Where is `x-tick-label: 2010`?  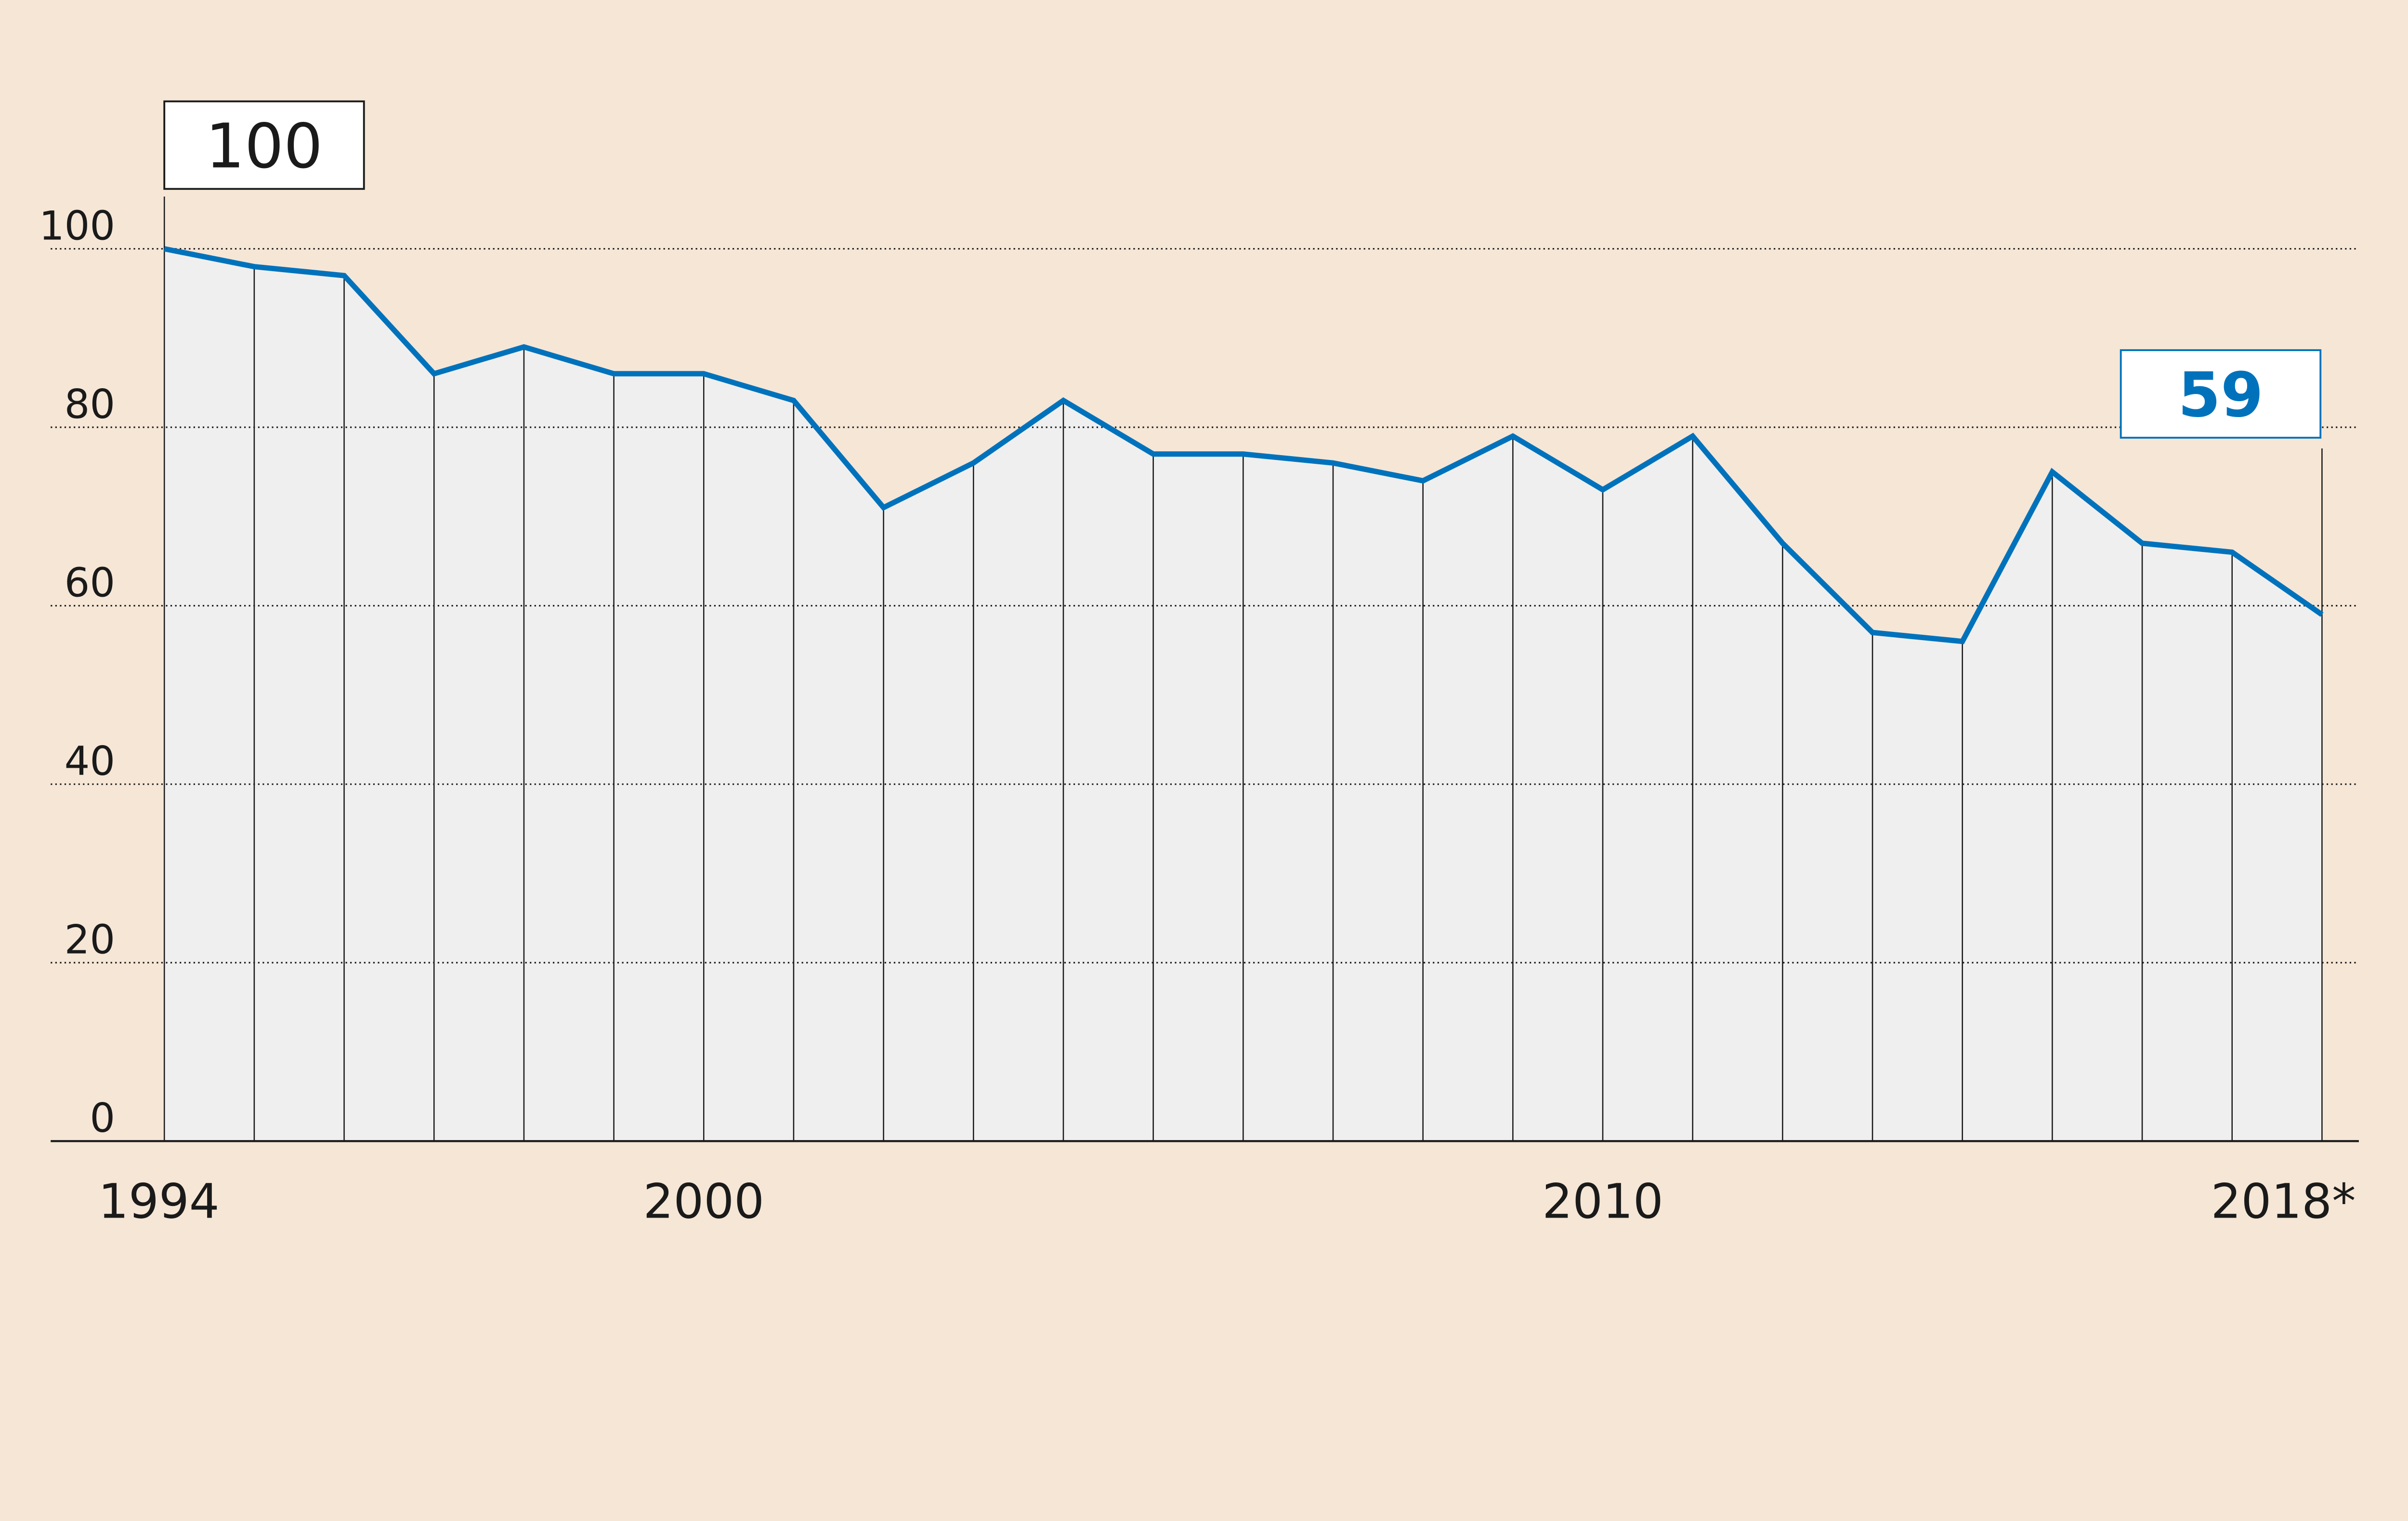
x-tick-label: 2010 is located at coordinates (1602, 1202).